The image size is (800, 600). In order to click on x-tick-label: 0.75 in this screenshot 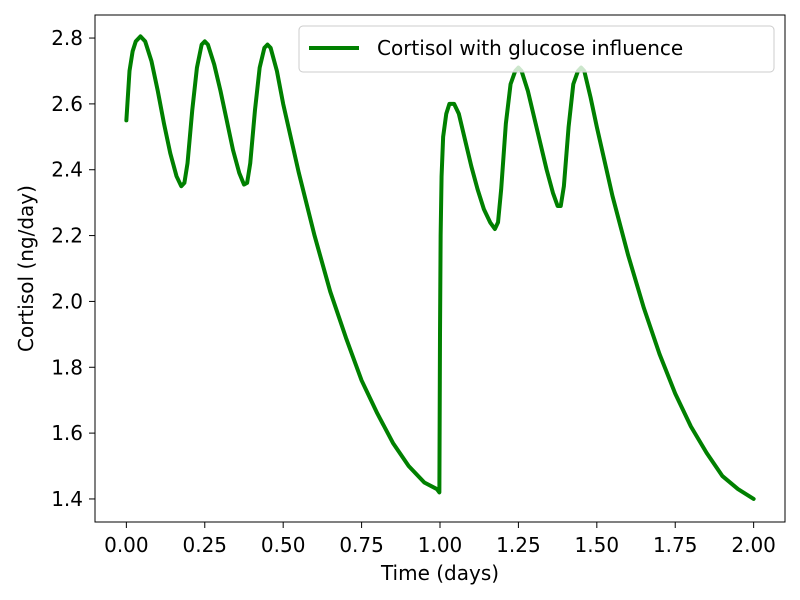, I will do `click(361, 545)`.